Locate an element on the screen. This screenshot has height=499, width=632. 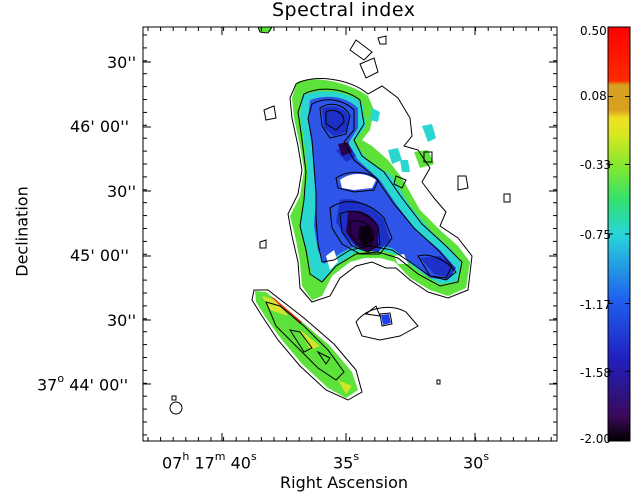
y-tick-label-0: 30'' is located at coordinates (122, 62).